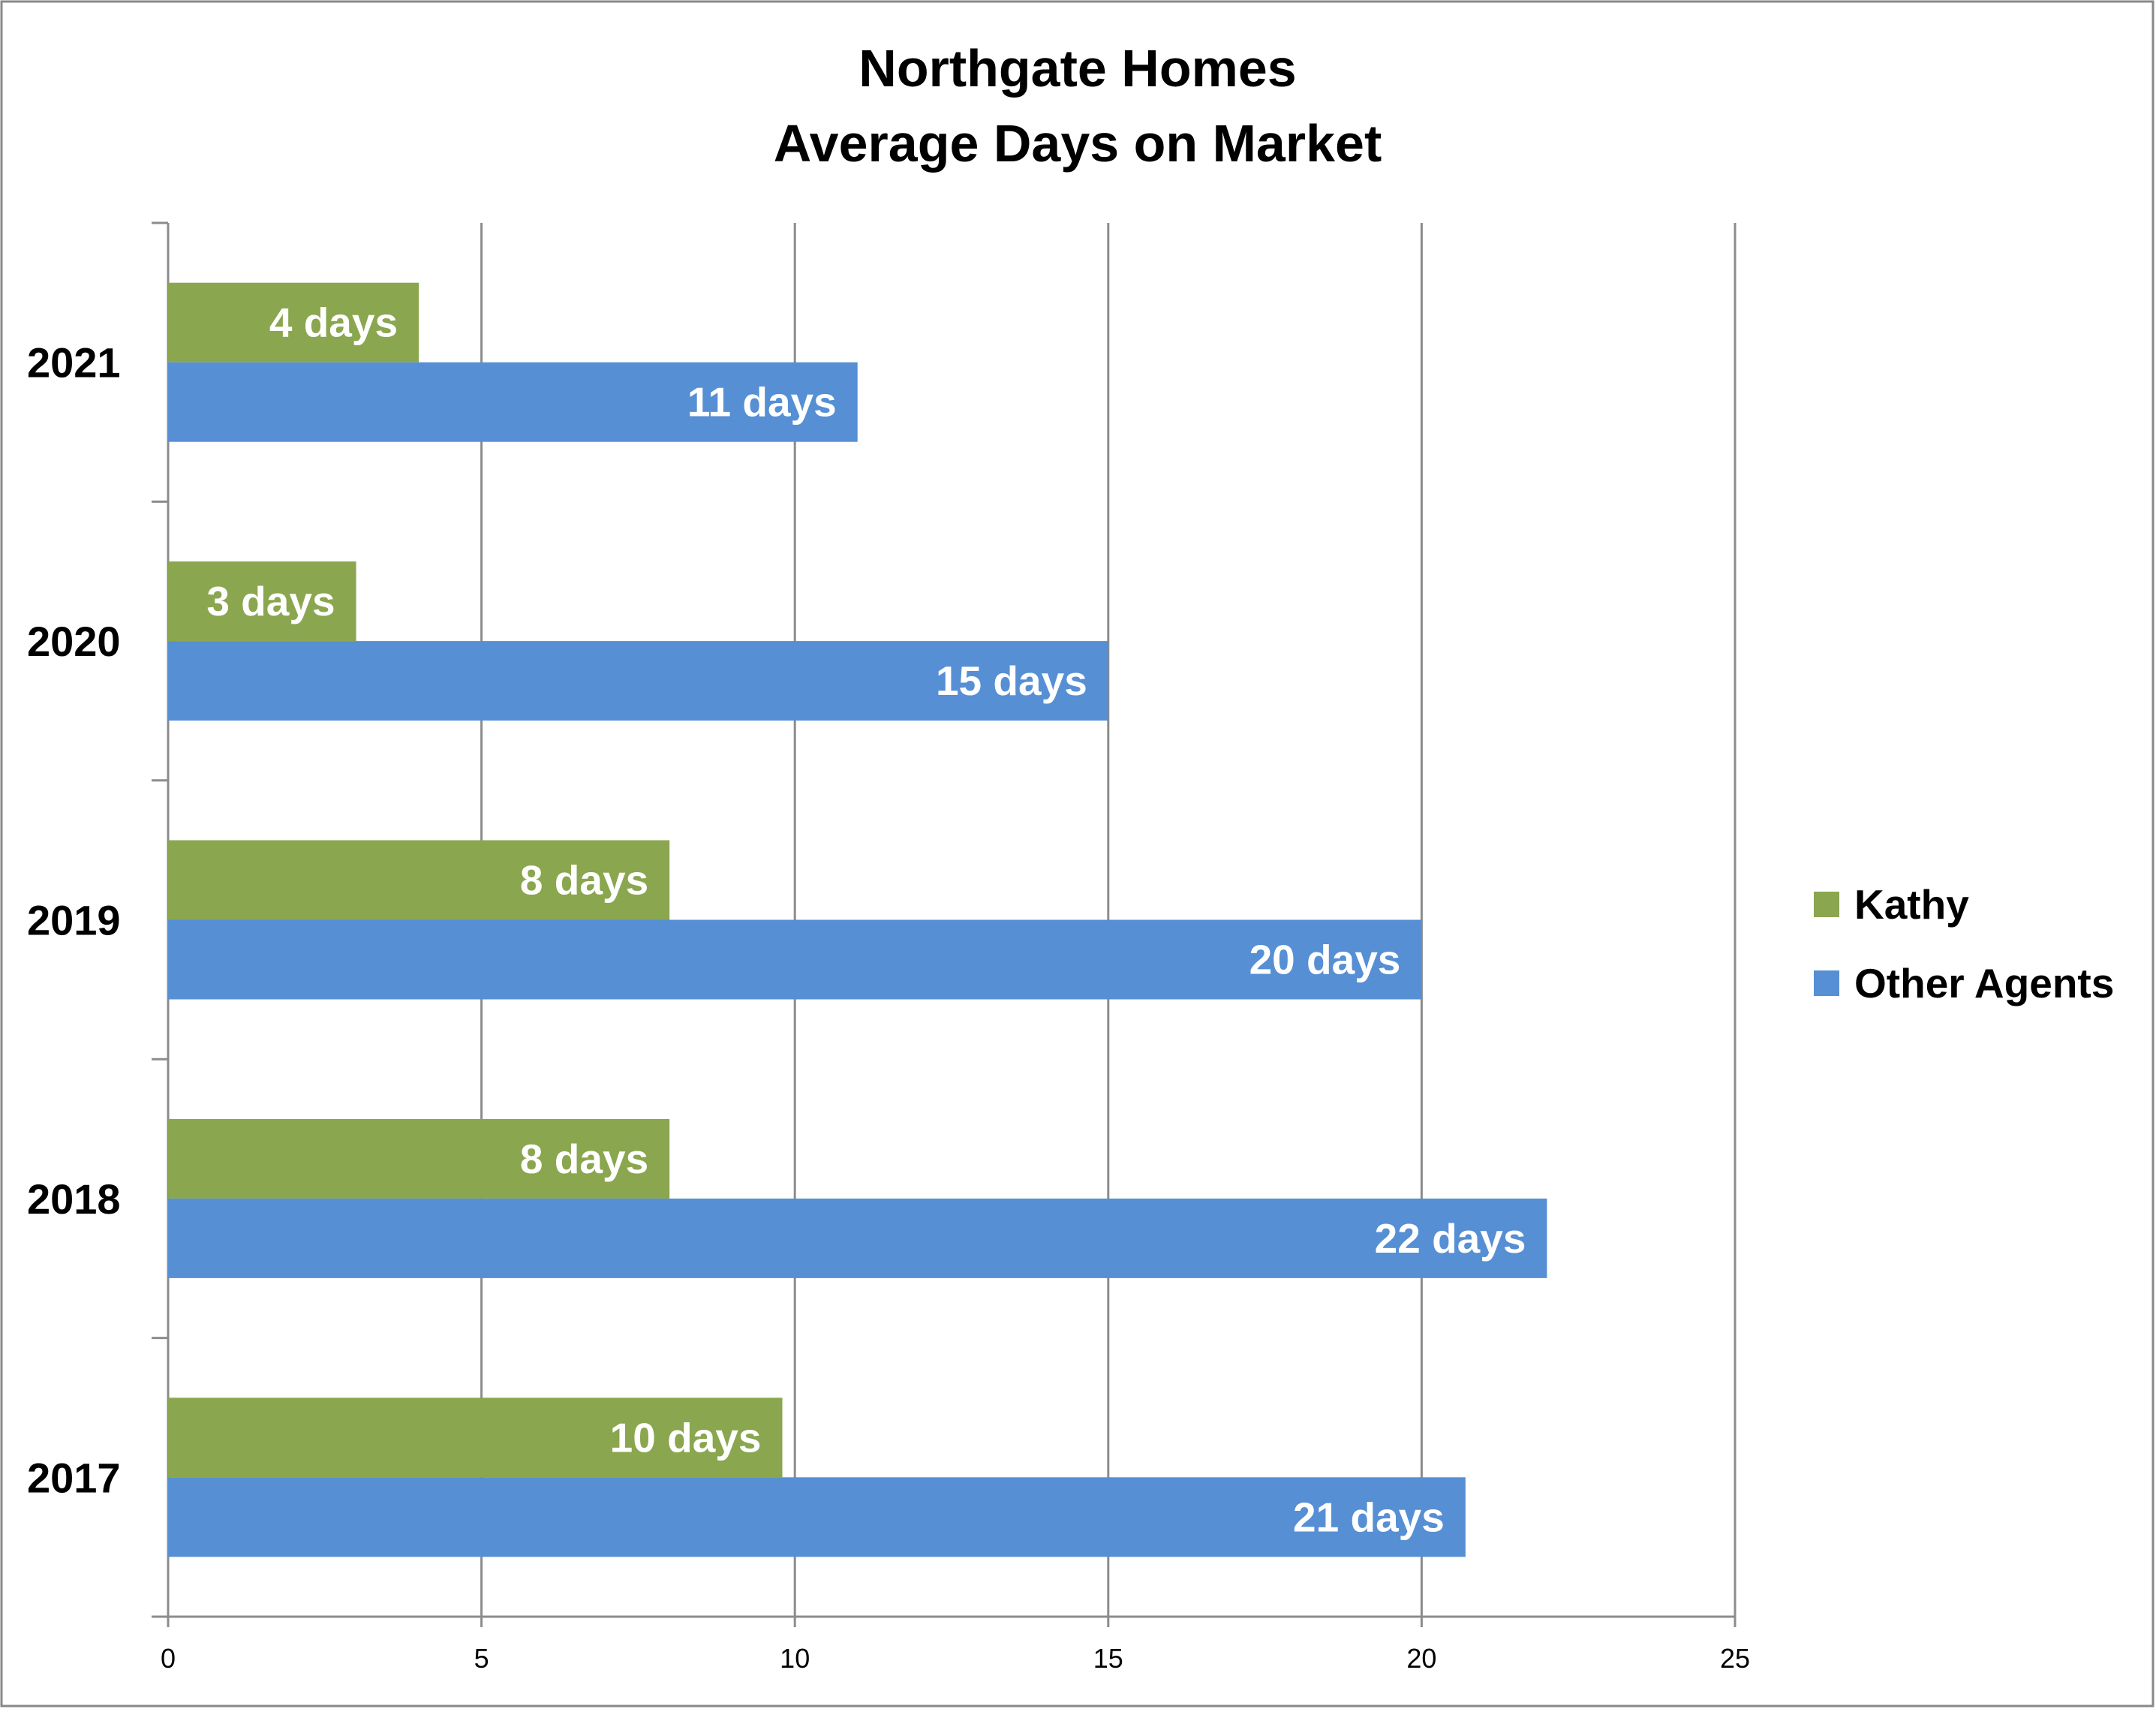  Describe the element at coordinates (1011, 680) in the screenshot. I see `data-label-2020-other-agents: 15 days` at that location.